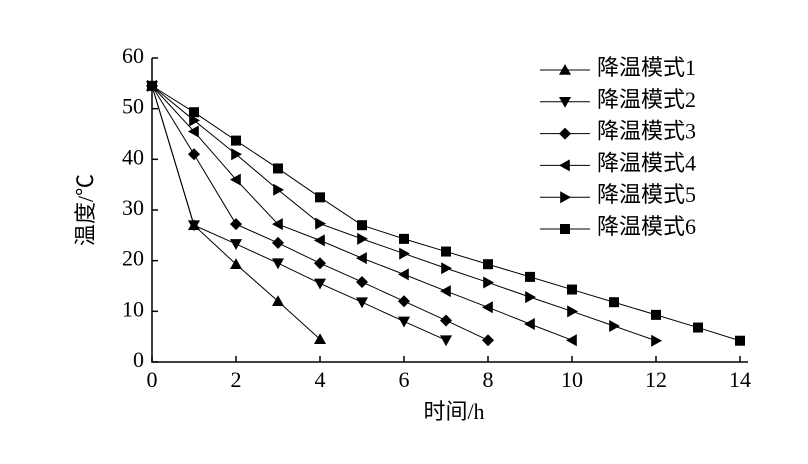  What do you see at coordinates (133, 156) in the screenshot?
I see `y-tick-label: 40` at bounding box center [133, 156].